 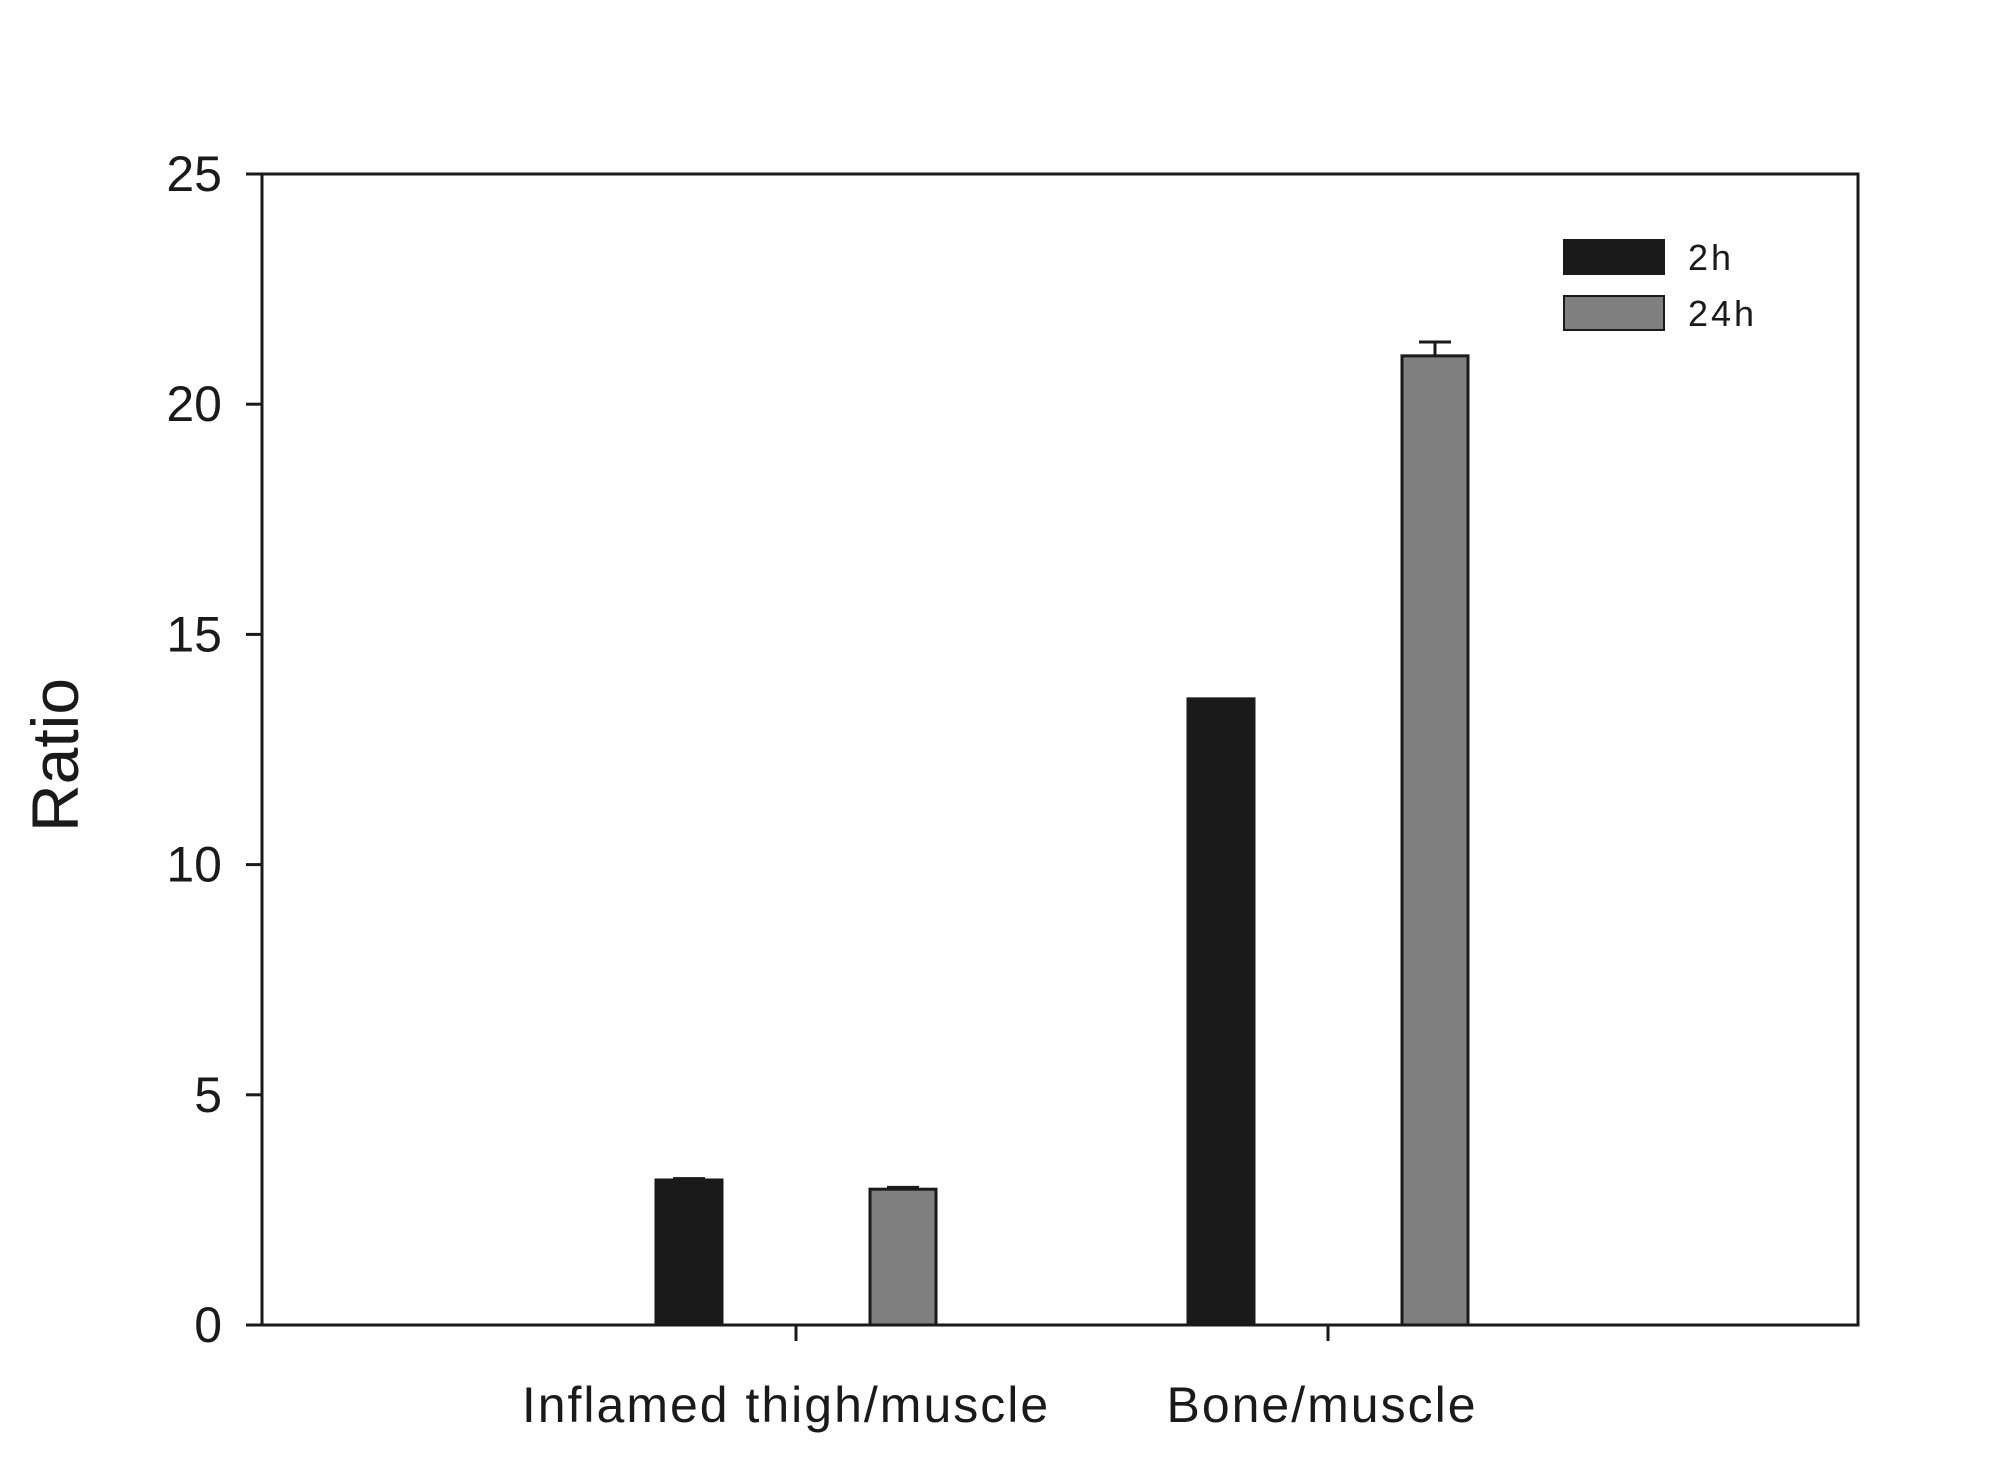 What do you see at coordinates (1321, 1405) in the screenshot?
I see `x-category-label-1: Bone/muscle` at bounding box center [1321, 1405].